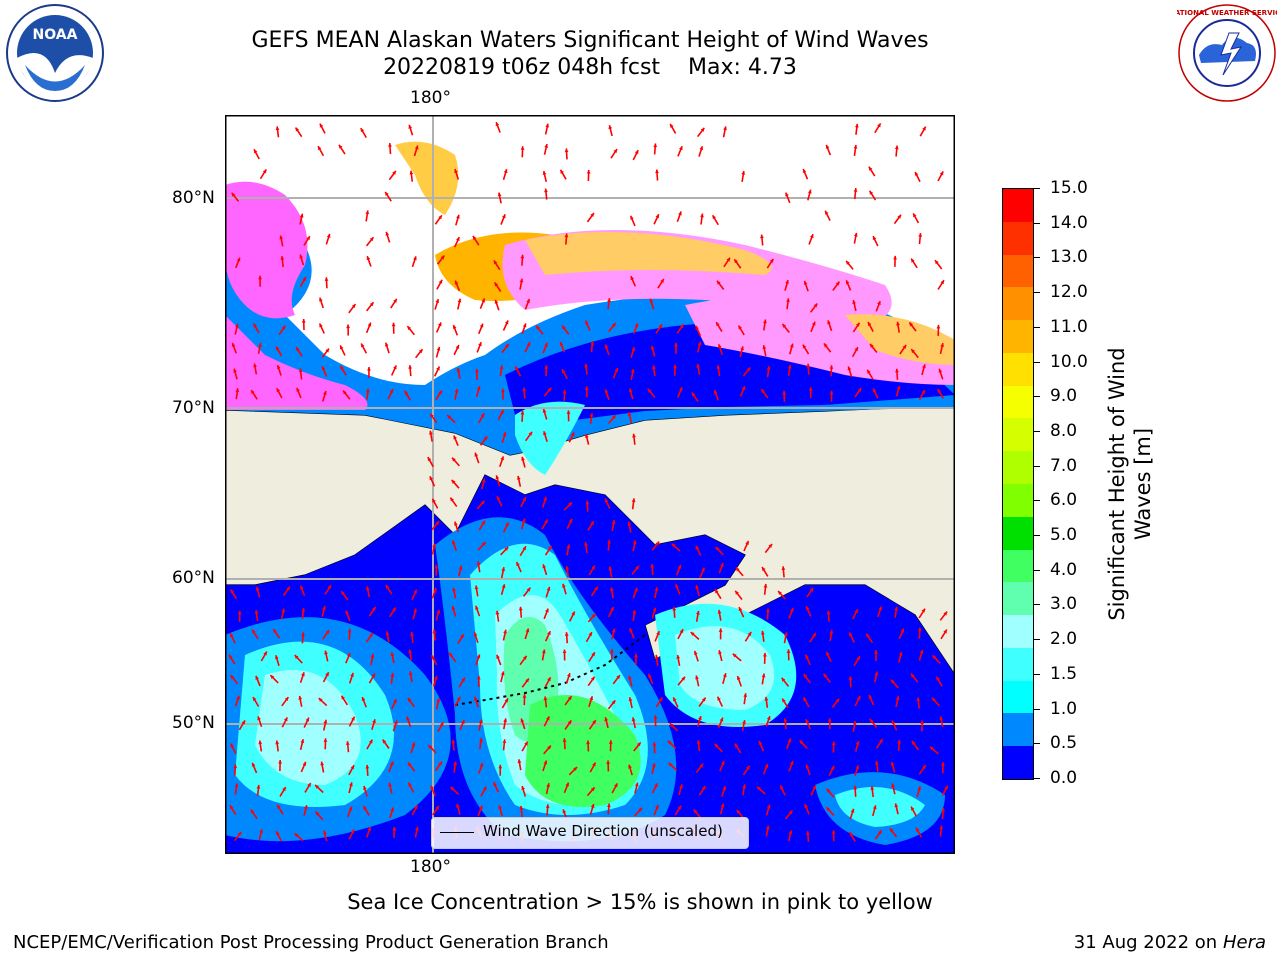 This screenshot has width=1280, height=960. I want to click on sea-ice-chukchi, so click(296, 362).